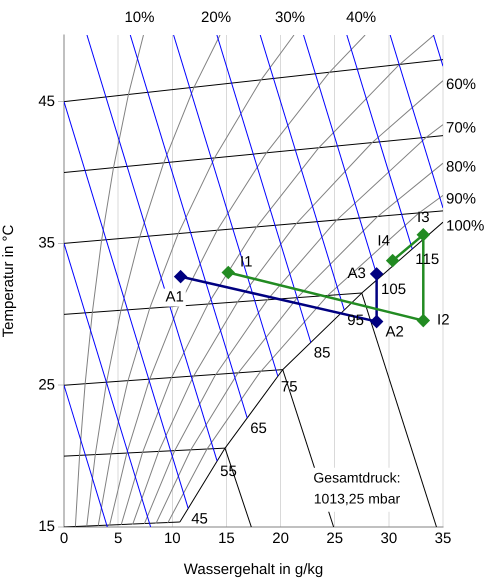 The height and width of the screenshot is (579, 485). What do you see at coordinates (461, 199) in the screenshot?
I see `series-label: 90%` at bounding box center [461, 199].